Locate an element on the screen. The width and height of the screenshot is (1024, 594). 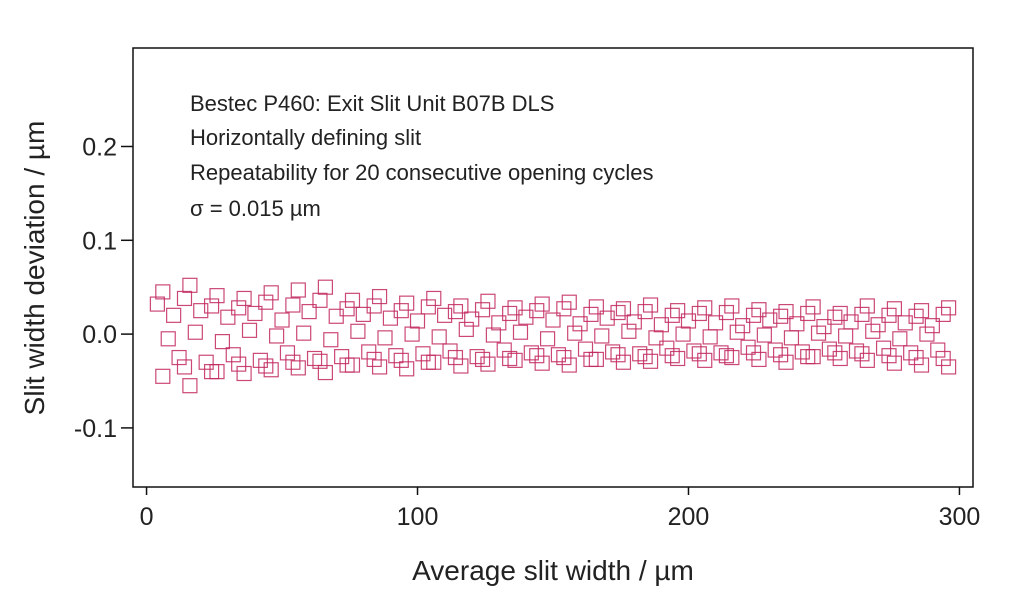
y-tick-label: 0.2 is located at coordinates (99, 147).